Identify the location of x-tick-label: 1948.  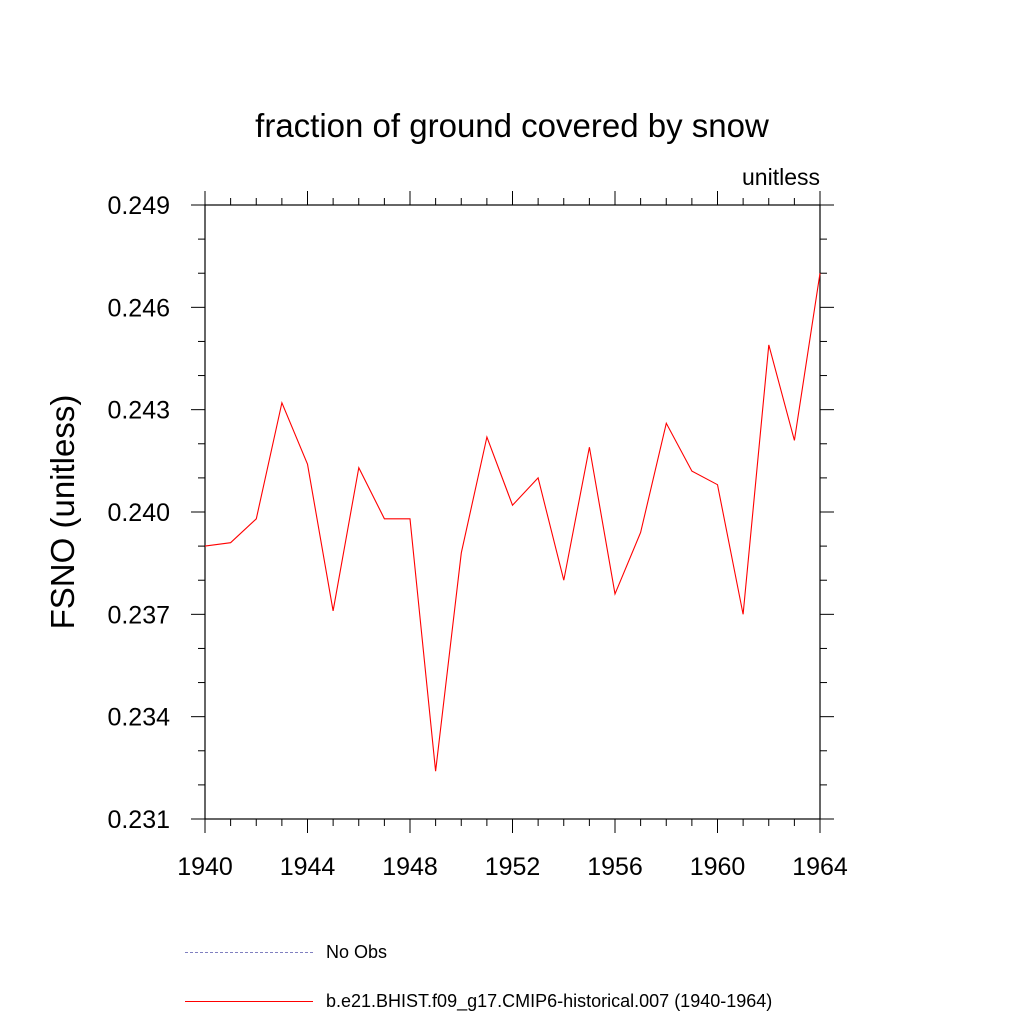
(410, 867).